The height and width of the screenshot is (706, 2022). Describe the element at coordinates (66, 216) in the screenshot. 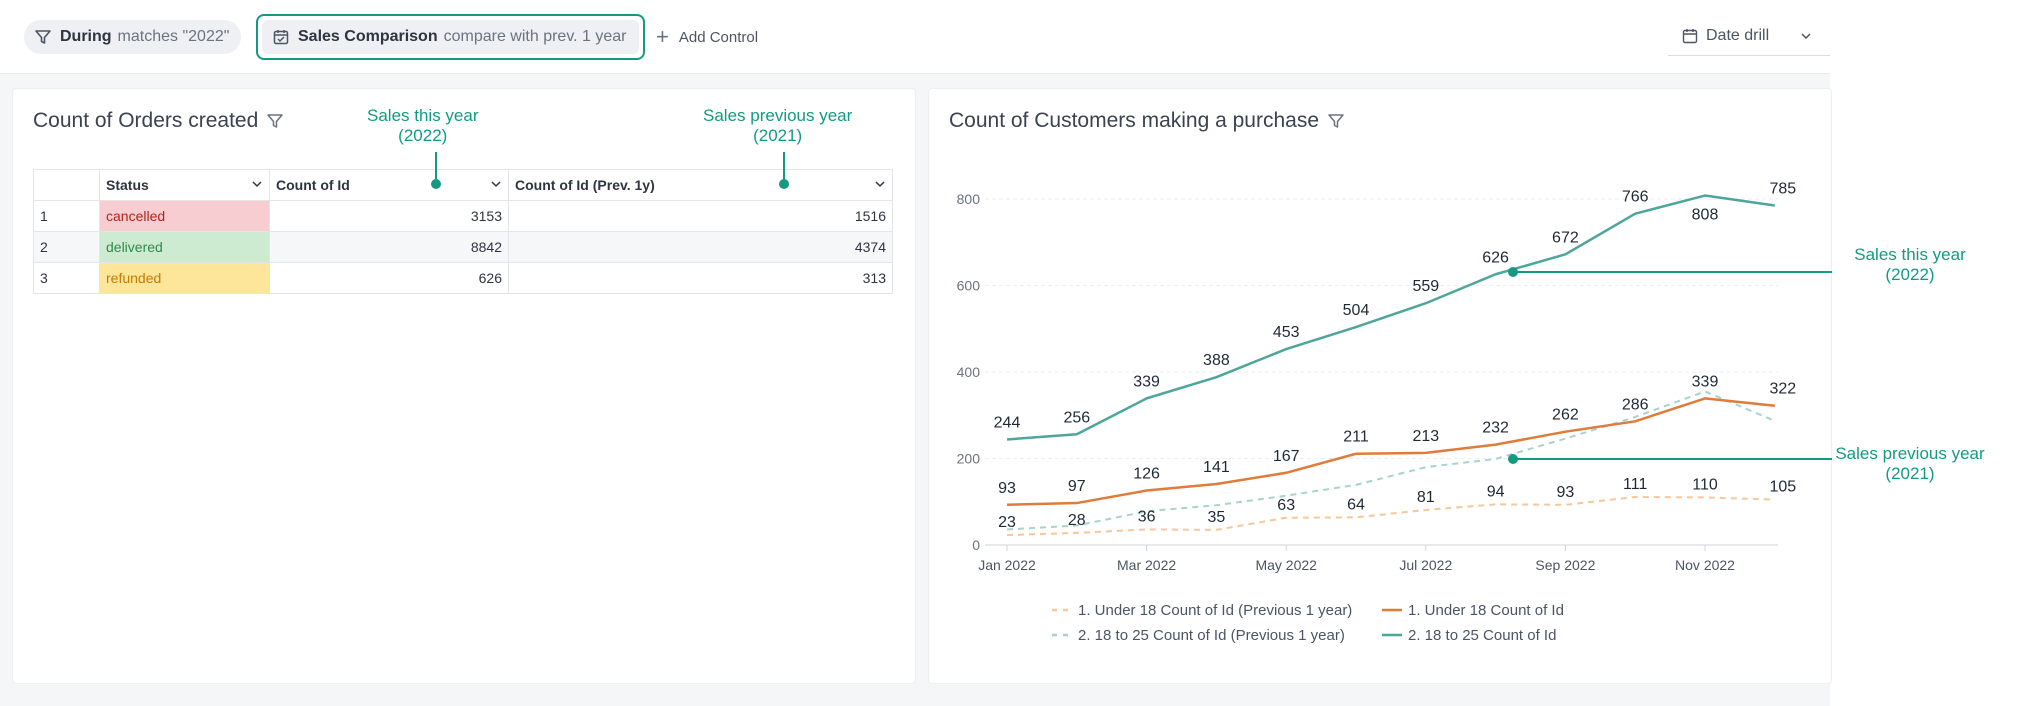

I see `row-index: 1` at that location.